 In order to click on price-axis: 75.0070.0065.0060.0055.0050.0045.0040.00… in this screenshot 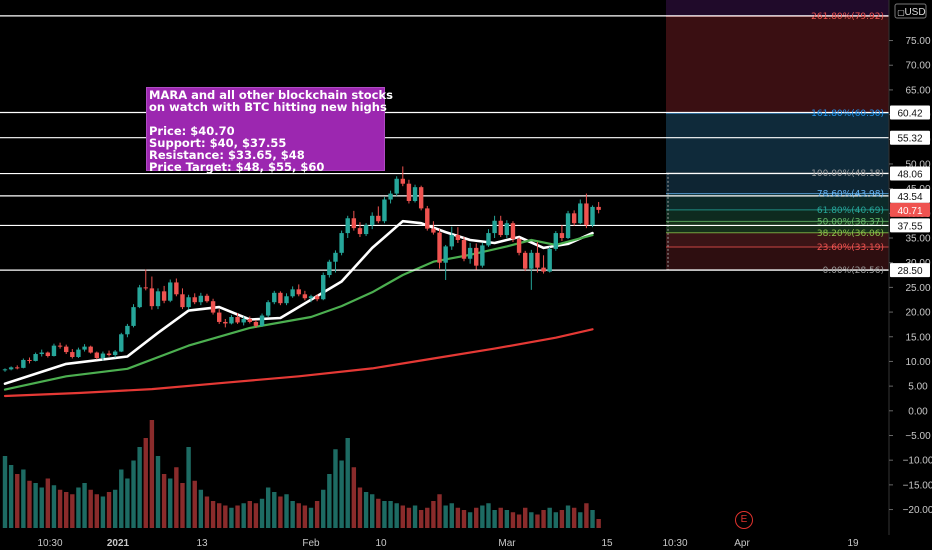, I will do `click(910, 267)`.